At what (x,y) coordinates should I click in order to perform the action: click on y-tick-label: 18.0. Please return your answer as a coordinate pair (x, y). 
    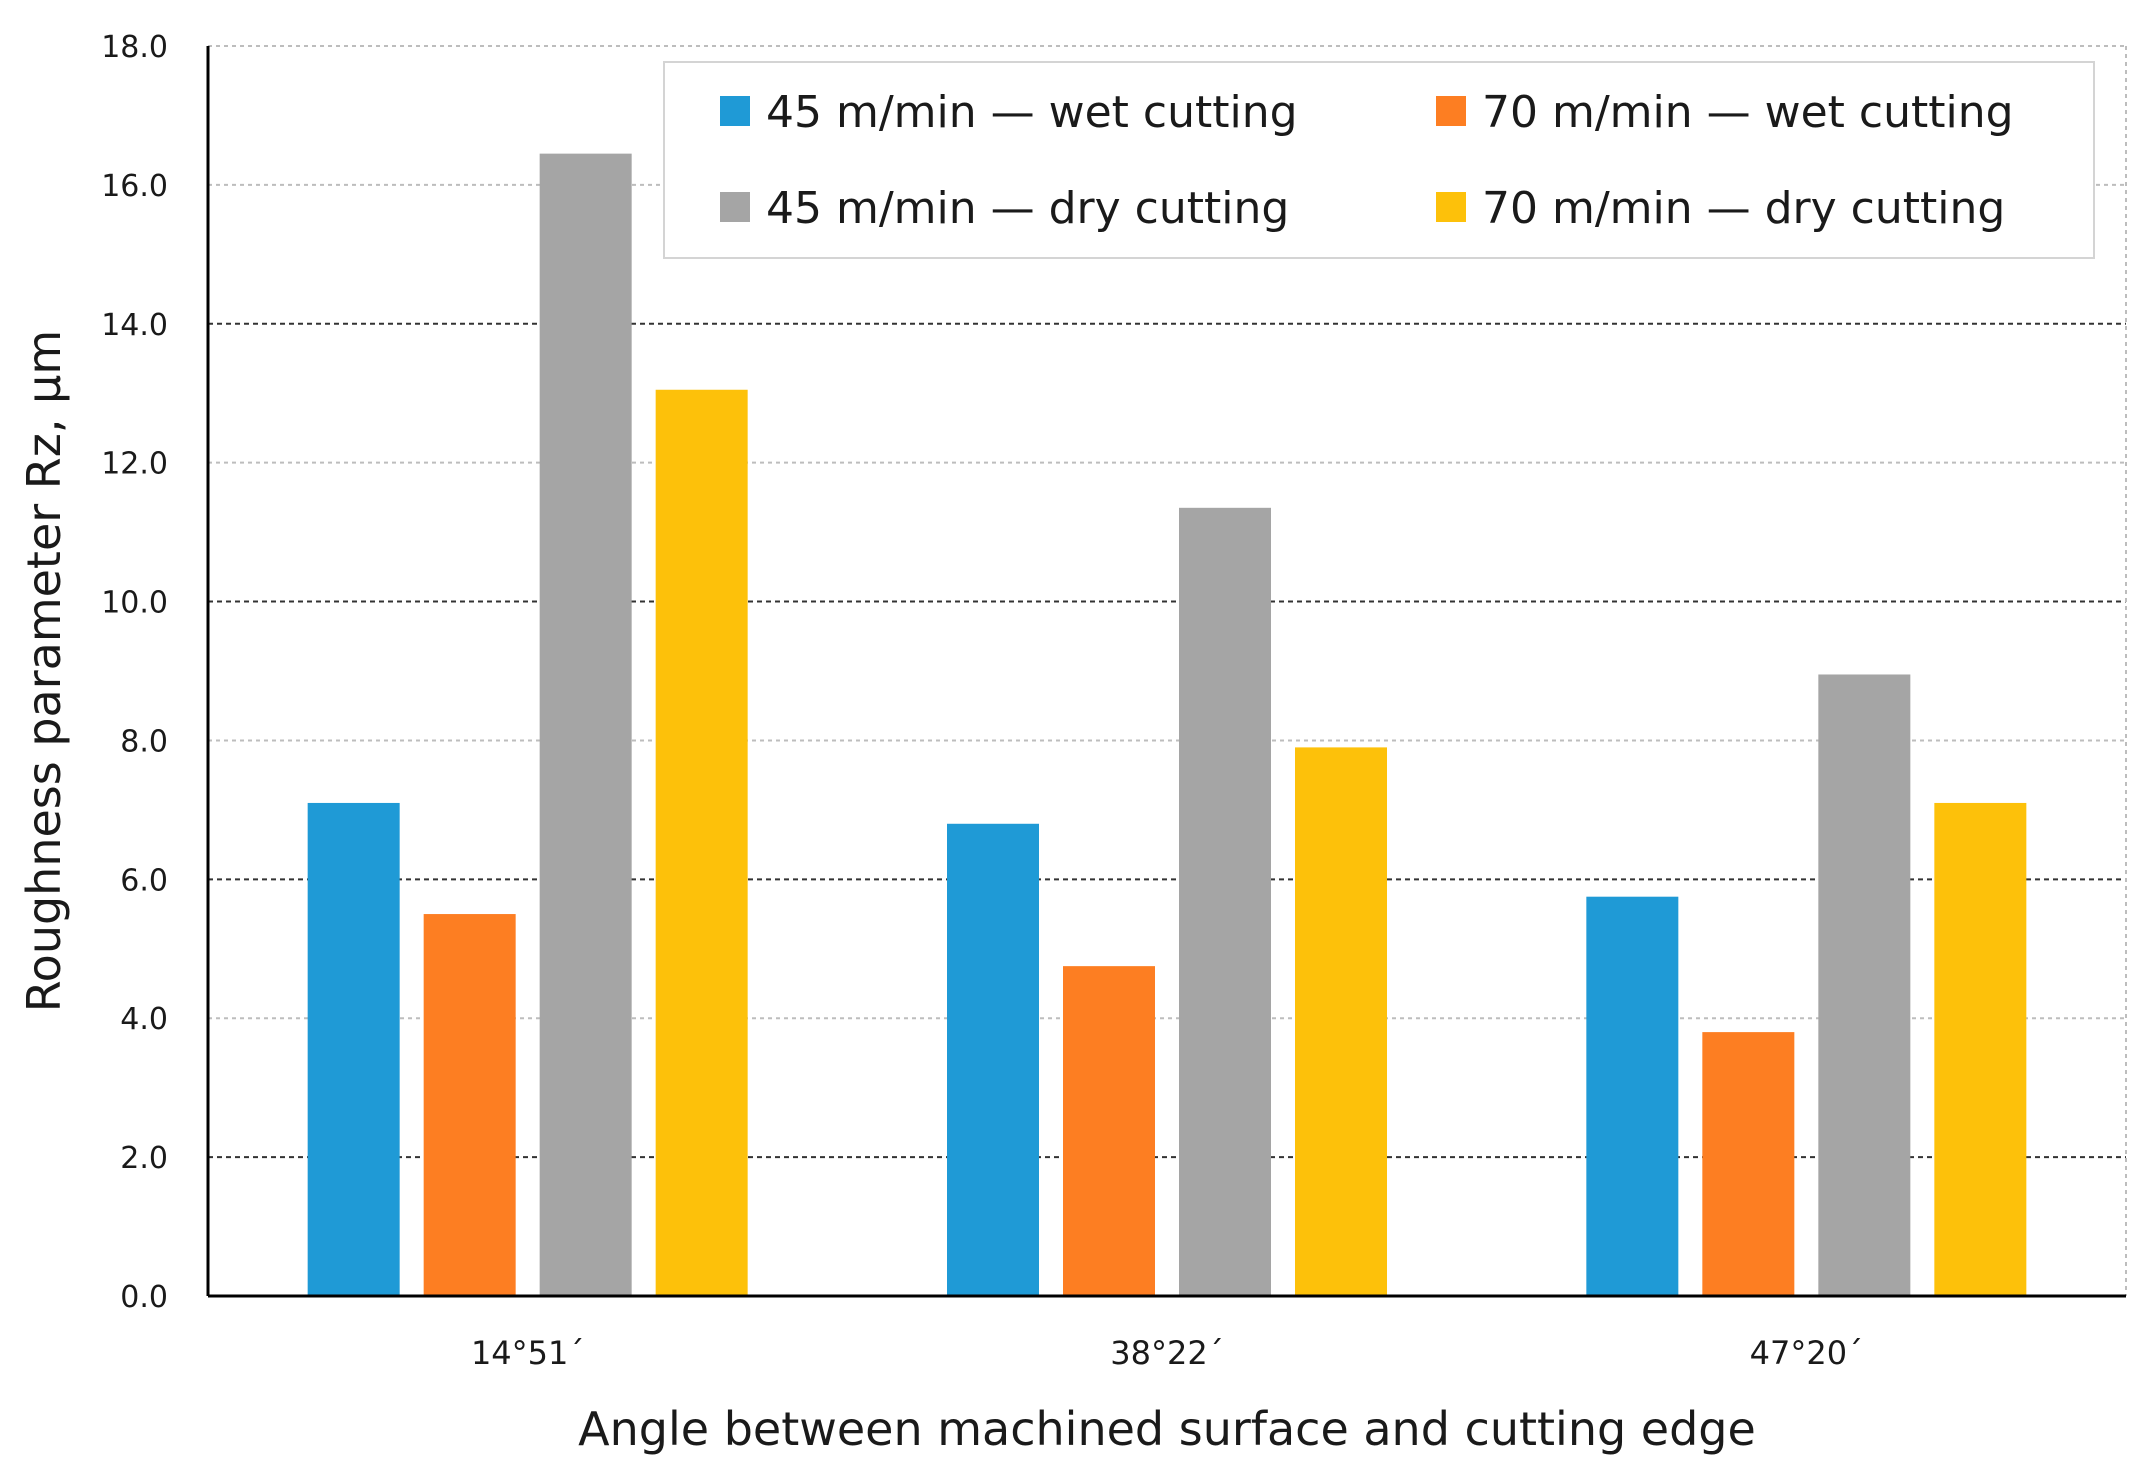
    Looking at the image, I should click on (134, 47).